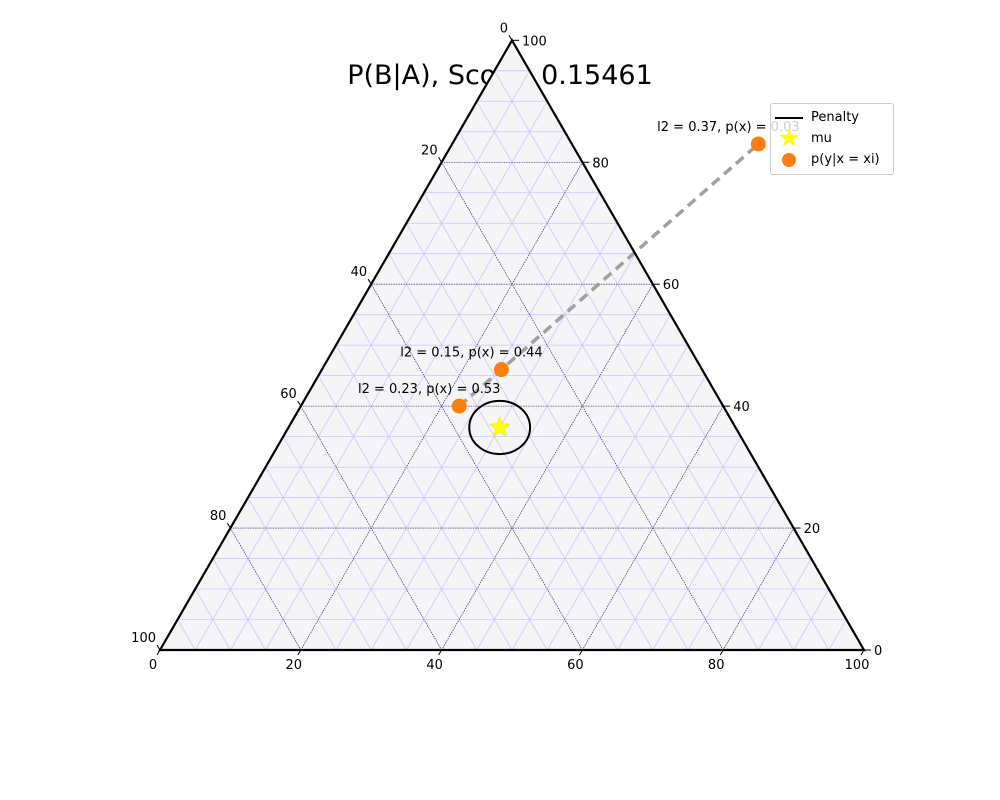  What do you see at coordinates (789, 117) in the screenshot?
I see `legend-line-marker` at bounding box center [789, 117].